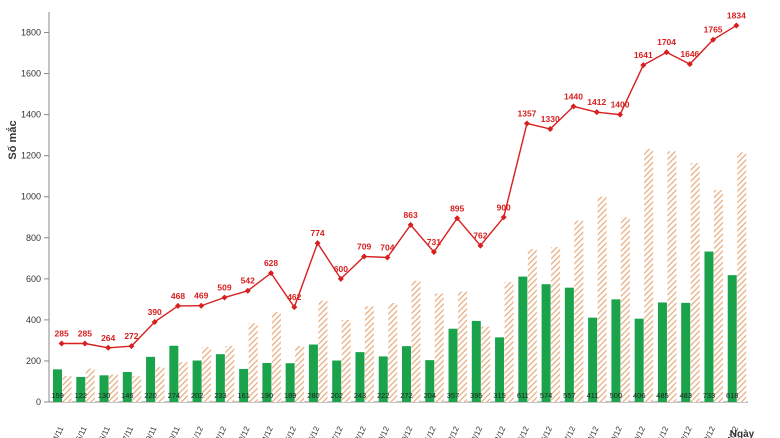 This screenshot has width=780, height=438. Describe the element at coordinates (499, 395) in the screenshot. I see `green-bar-label: 315` at that location.